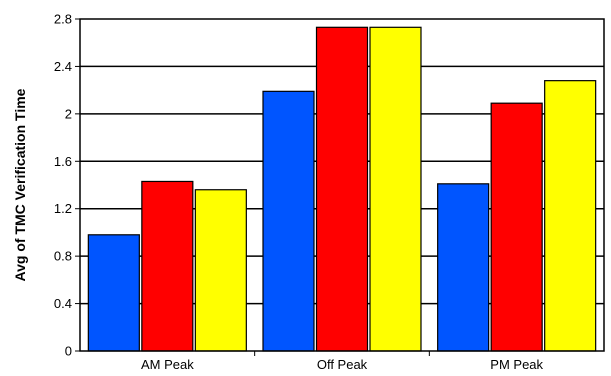  I want to click on x-tick-label: Off Peak, so click(342, 364).